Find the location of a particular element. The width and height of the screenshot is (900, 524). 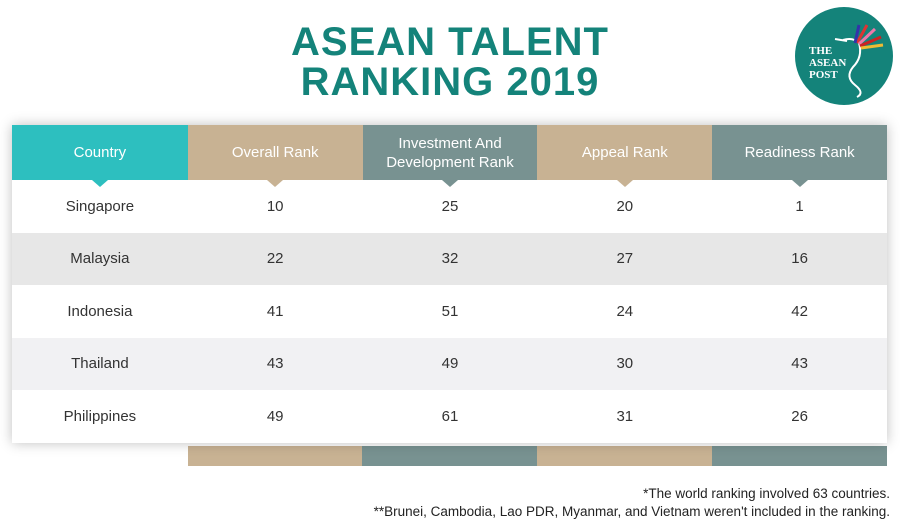

cell-investment-rank: 32 is located at coordinates (450, 259).